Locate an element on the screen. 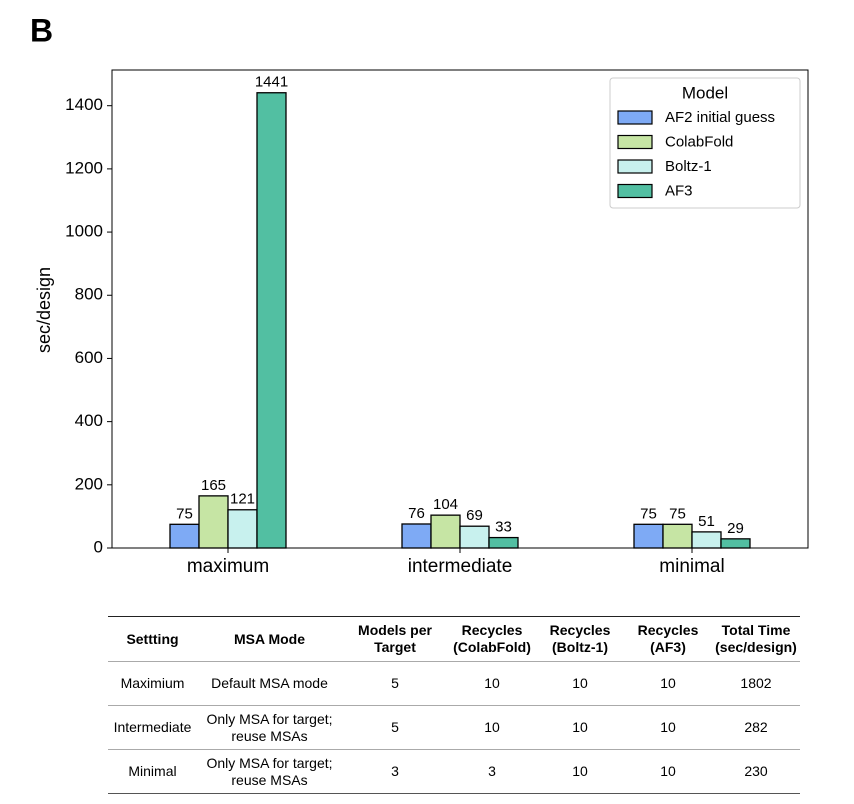  table-cell: 282 is located at coordinates (756, 727).